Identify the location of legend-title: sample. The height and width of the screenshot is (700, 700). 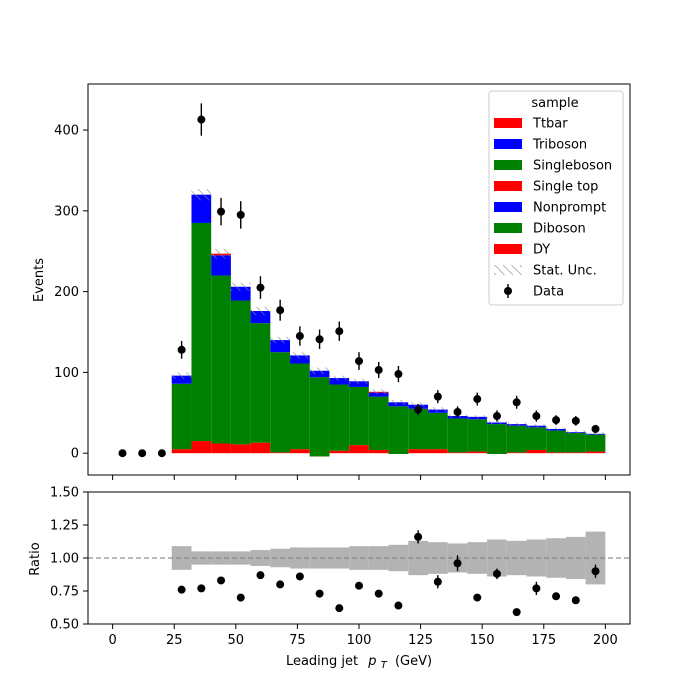
(554, 103).